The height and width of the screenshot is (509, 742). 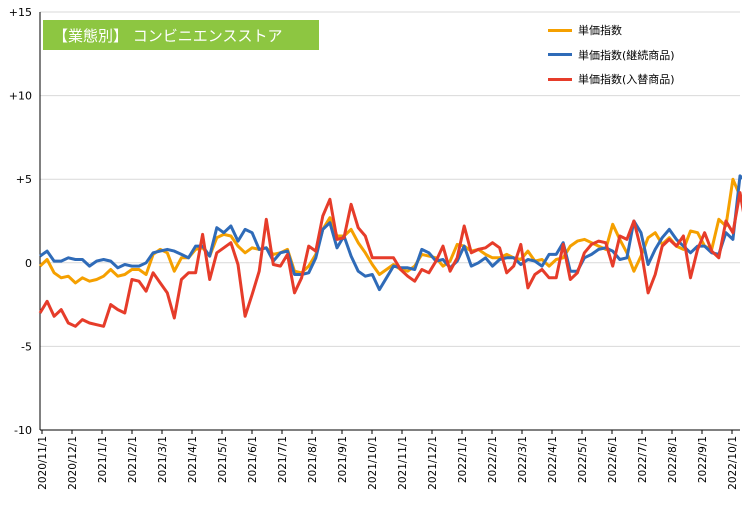 What do you see at coordinates (73, 463) in the screenshot?
I see `x-tick-label: 2020/12/1` at bounding box center [73, 463].